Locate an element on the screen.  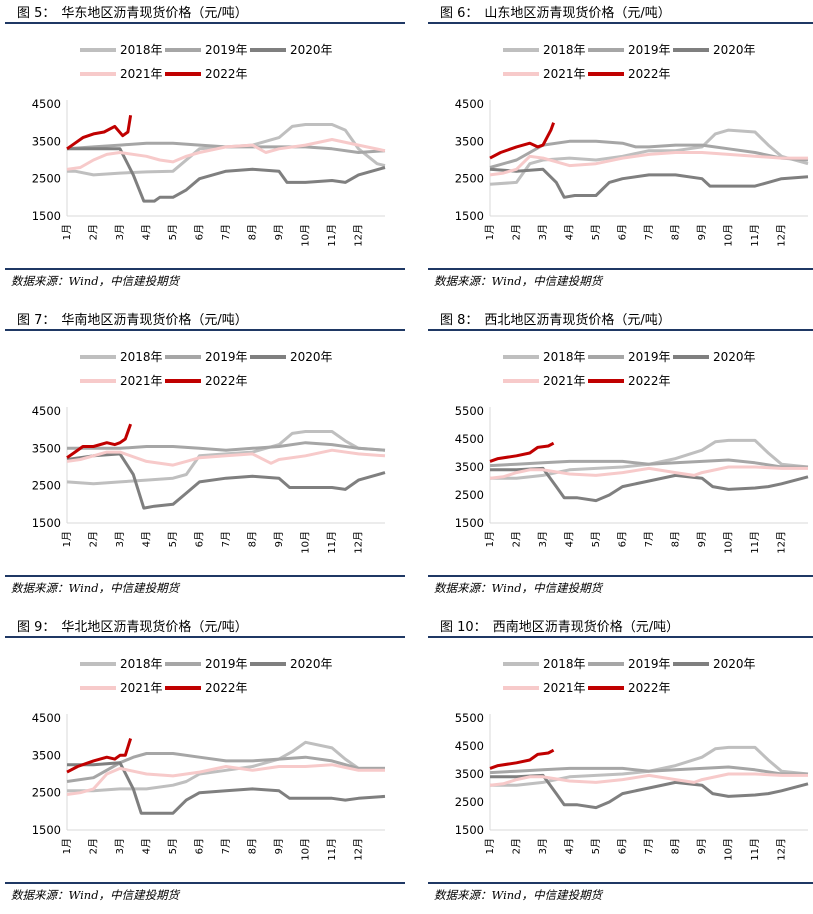
figure-number: 图 5： is located at coordinates (36, 13).